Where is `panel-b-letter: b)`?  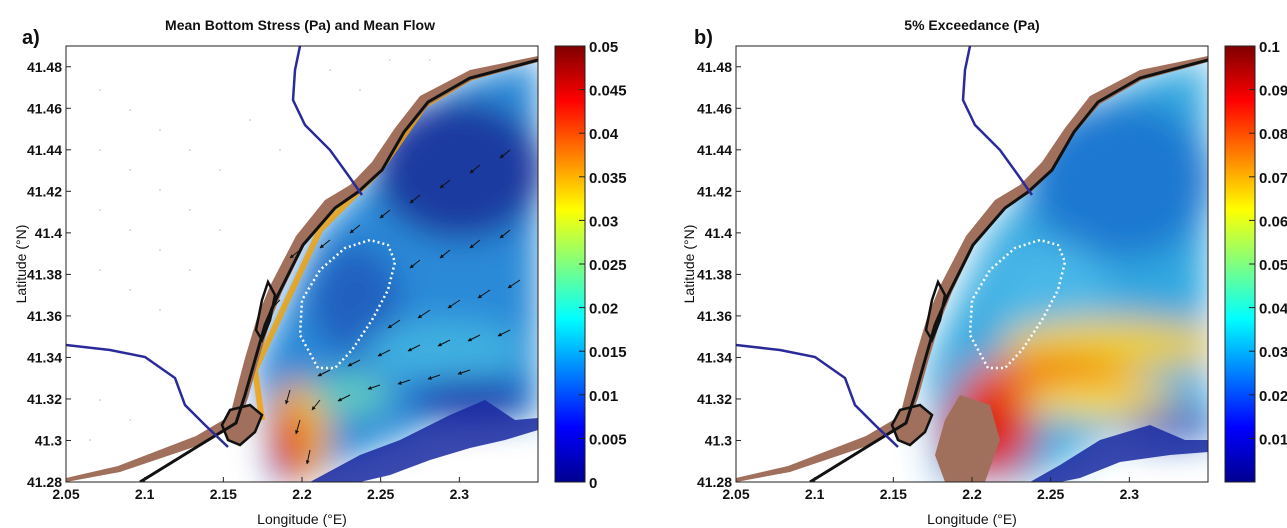
panel-b-letter: b) is located at coordinates (703, 38).